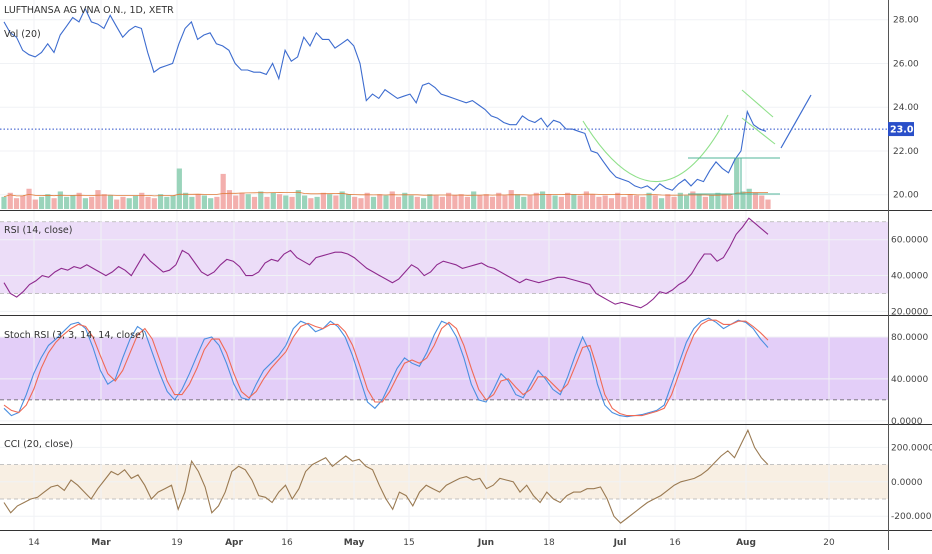  Describe the element at coordinates (906, 64) in the screenshot. I see `price-axis-tick-label: 26.00` at that location.